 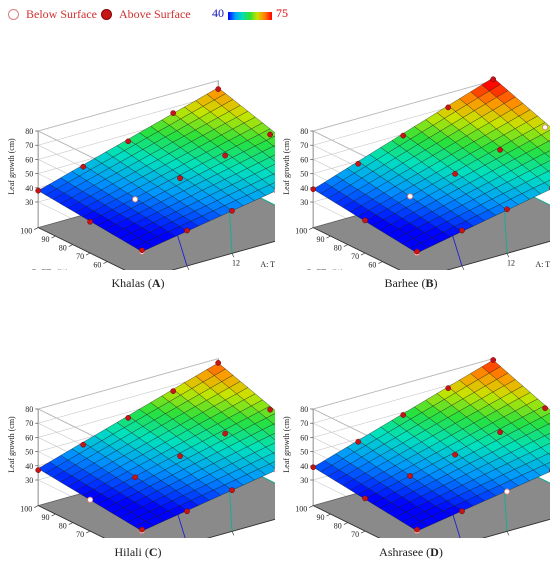 What do you see at coordinates (411, 283) in the screenshot?
I see `caption-b: Barhee (B)` at bounding box center [411, 283].